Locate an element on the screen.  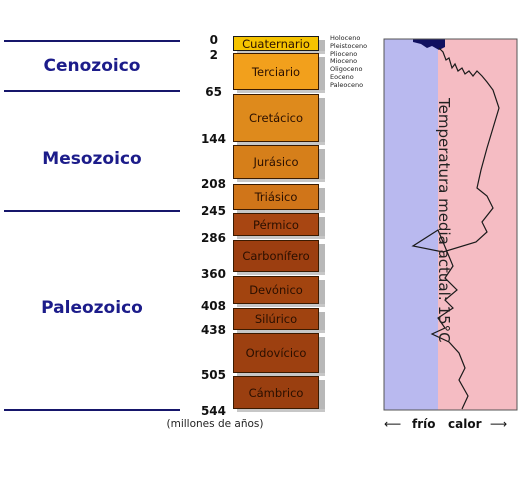
period-label: Terciario is located at coordinates (276, 71).